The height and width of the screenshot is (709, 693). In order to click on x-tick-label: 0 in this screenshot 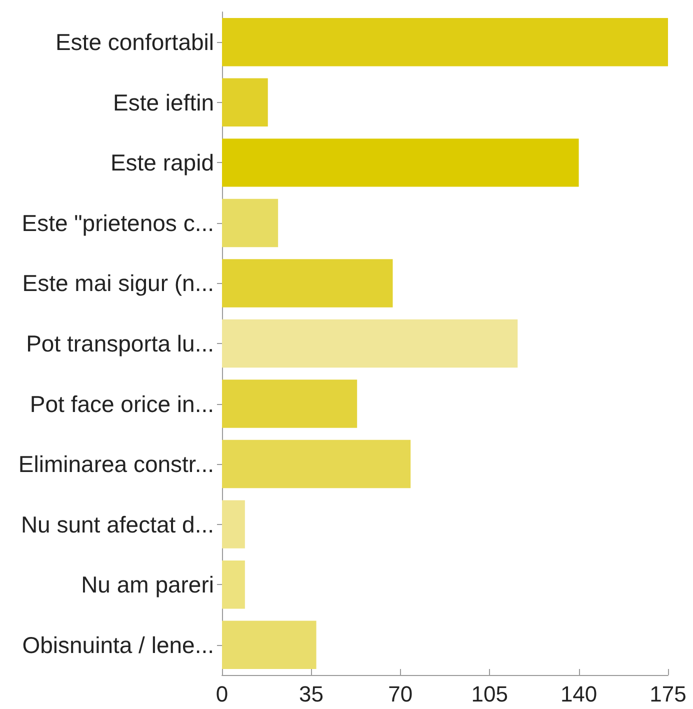, I will do `click(222, 694)`.